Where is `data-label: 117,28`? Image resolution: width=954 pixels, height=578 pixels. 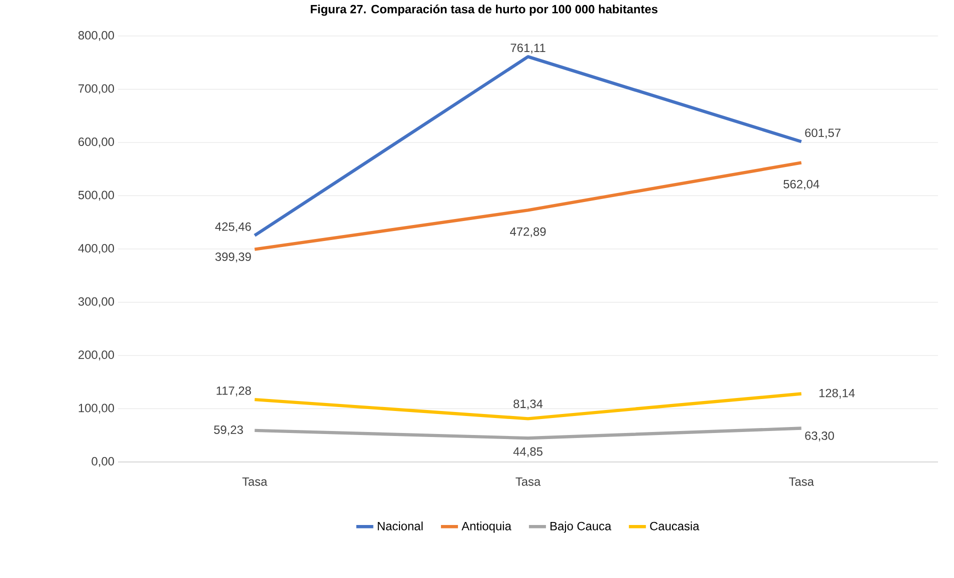
data-label: 117,28 is located at coordinates (233, 391).